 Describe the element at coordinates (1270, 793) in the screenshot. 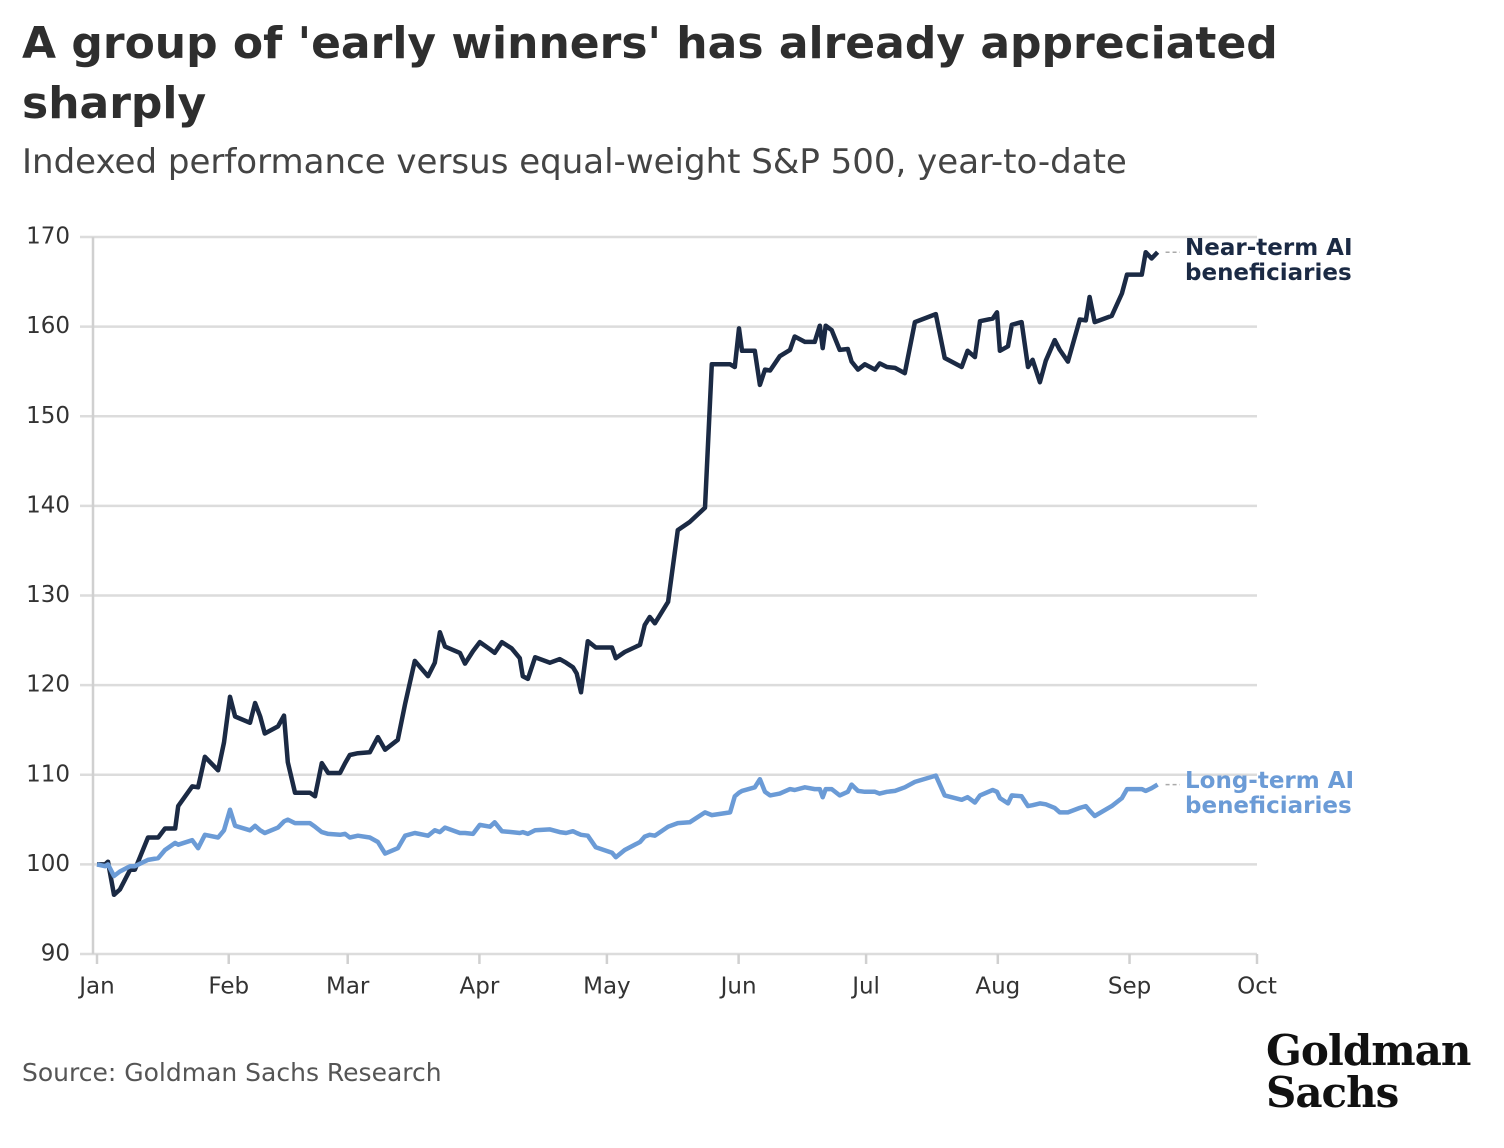

I see `series-label: Long-term AI beneficiaries` at that location.